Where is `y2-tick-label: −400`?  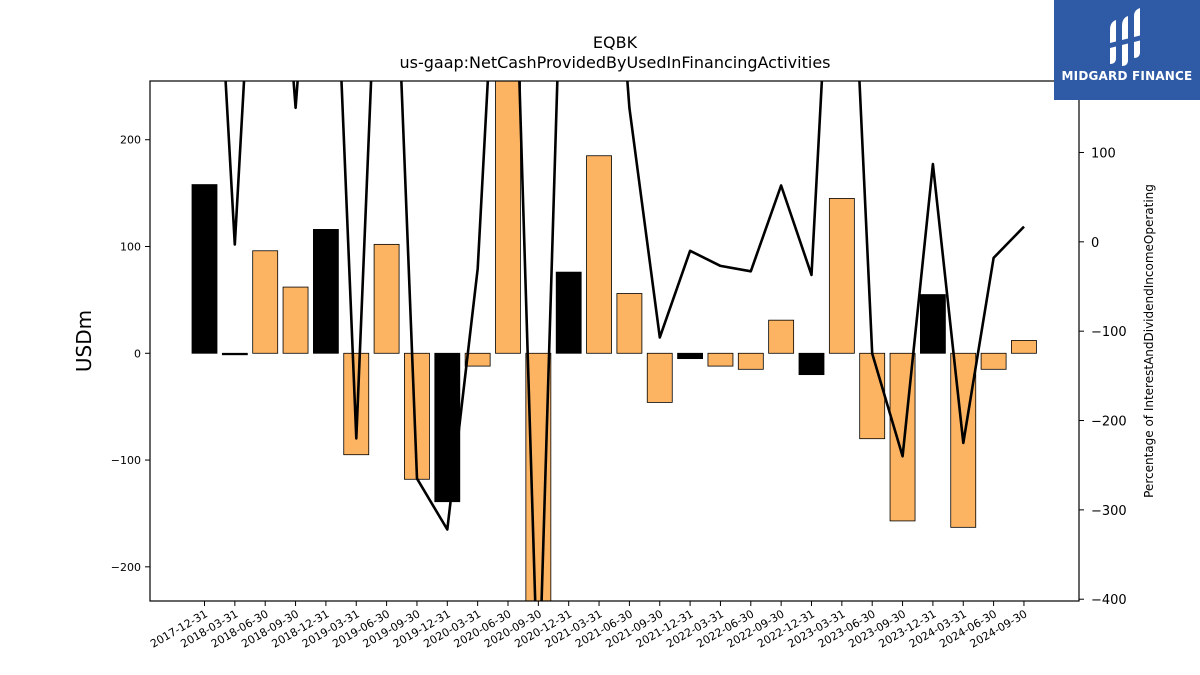
y2-tick-label: −400 is located at coordinates (1109, 600).